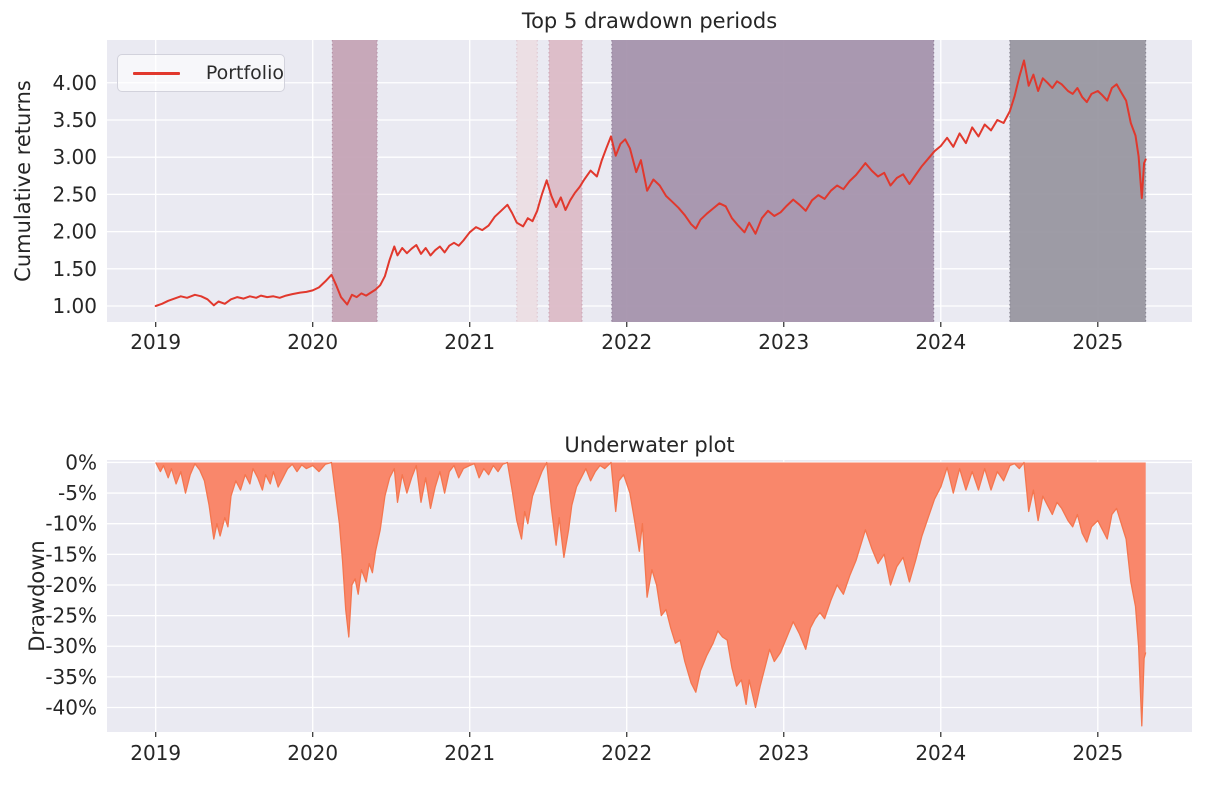  I want to click on y-tick-label: 1.00, so click(74, 306).